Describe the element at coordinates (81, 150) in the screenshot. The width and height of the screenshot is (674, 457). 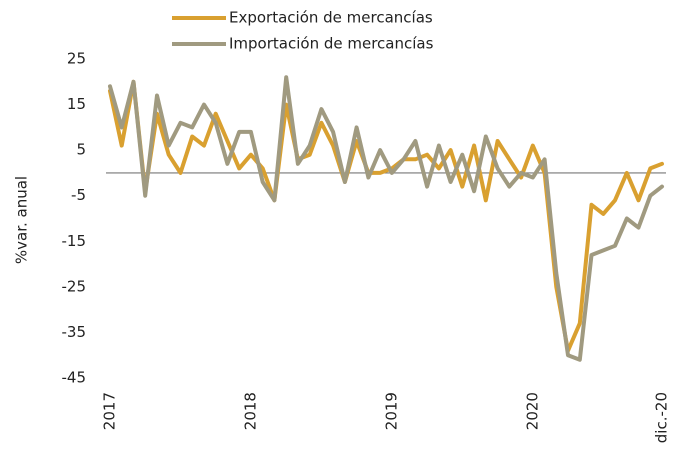
I see `y-tick-label: 5` at that location.